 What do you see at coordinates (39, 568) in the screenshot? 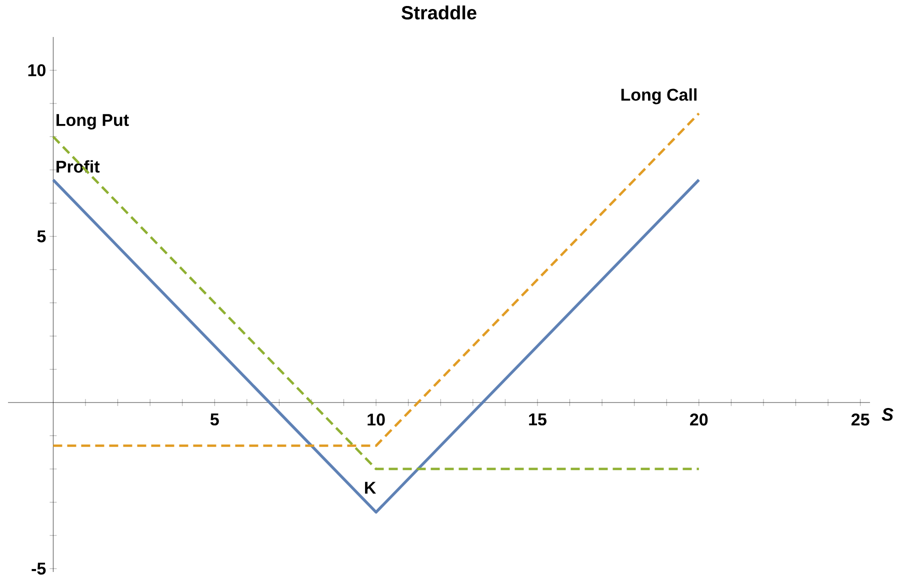
I see `y-tick-label: -5` at bounding box center [39, 568].